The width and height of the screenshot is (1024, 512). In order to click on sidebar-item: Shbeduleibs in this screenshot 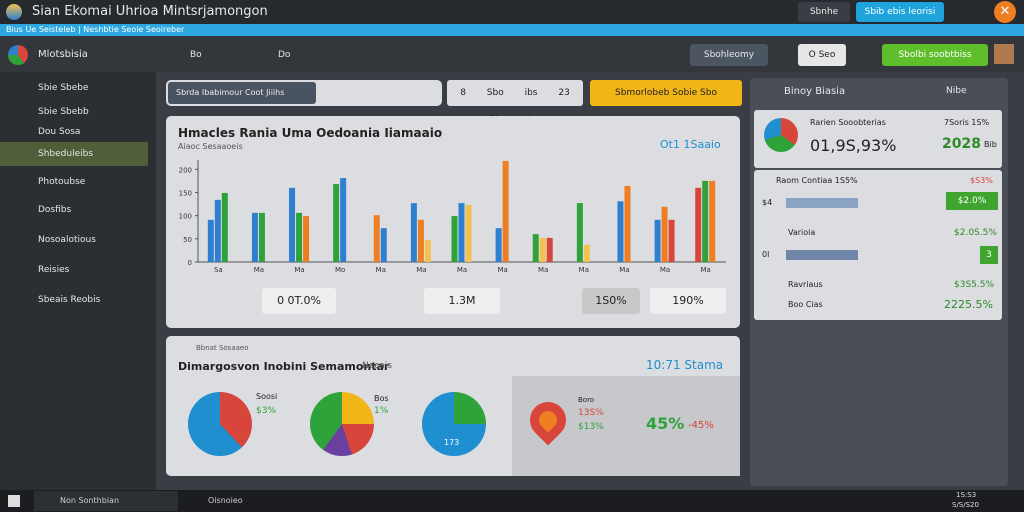, I will do `click(74, 154)`.